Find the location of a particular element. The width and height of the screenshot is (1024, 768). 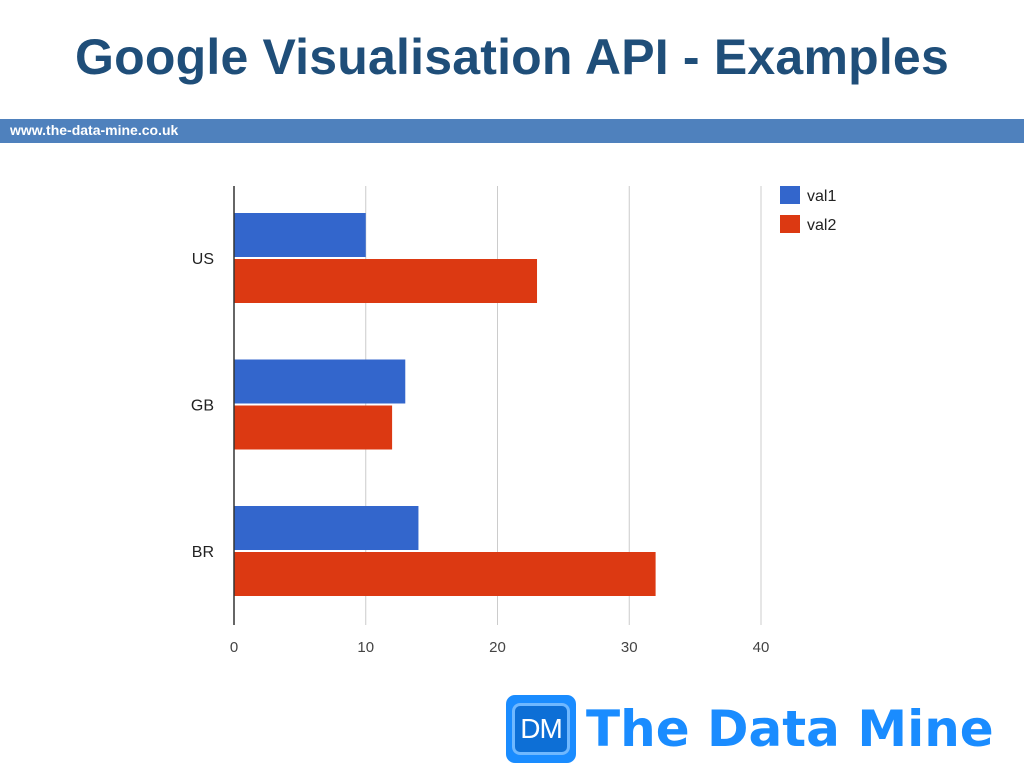

bar-gb-val2 is located at coordinates (313, 427).